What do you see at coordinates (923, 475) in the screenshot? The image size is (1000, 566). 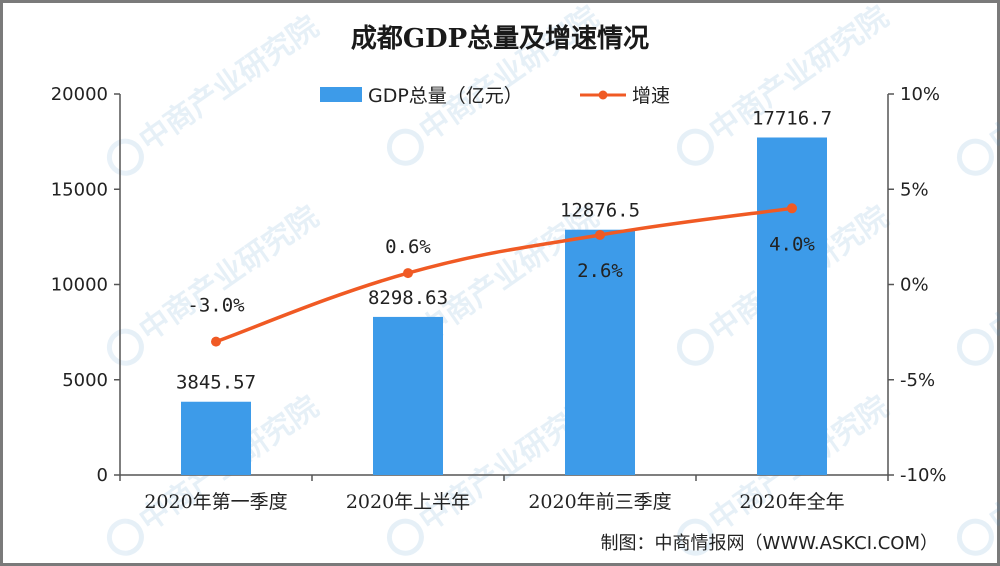 I see `y-right-tick-label: -10%` at bounding box center [923, 475].